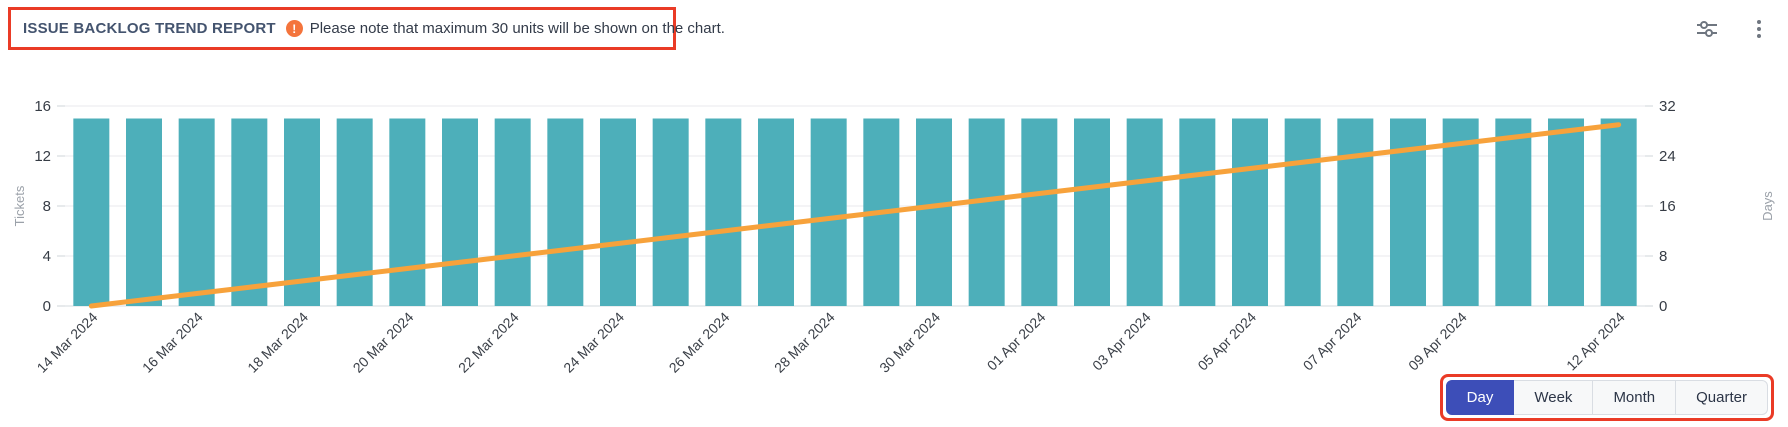  I want to click on bar-07 Apr 2024, so click(1355, 212).